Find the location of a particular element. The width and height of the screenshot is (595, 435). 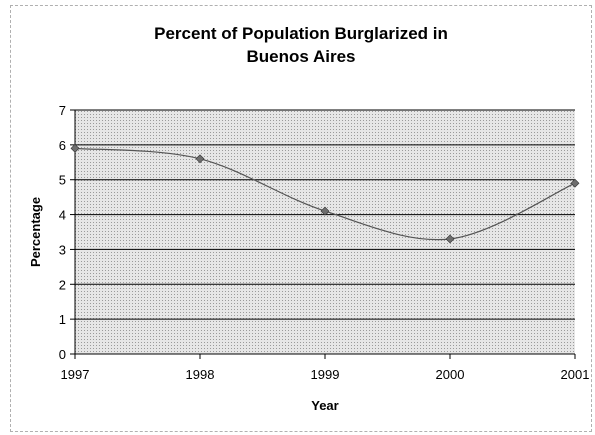

x-axis-label: Year is located at coordinates (324, 405).